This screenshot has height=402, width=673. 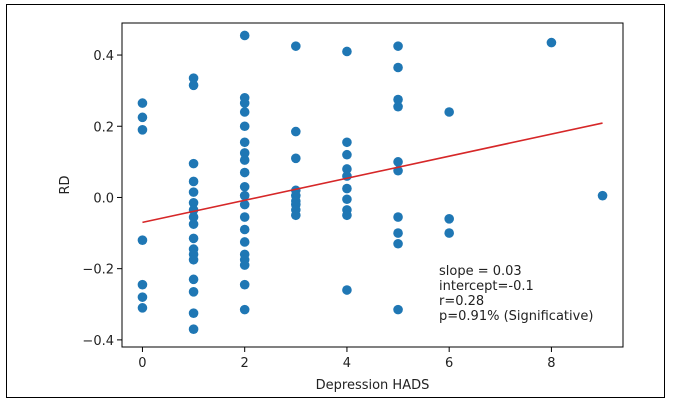 What do you see at coordinates (65, 184) in the screenshot?
I see `y-axis-label: RD` at bounding box center [65, 184].